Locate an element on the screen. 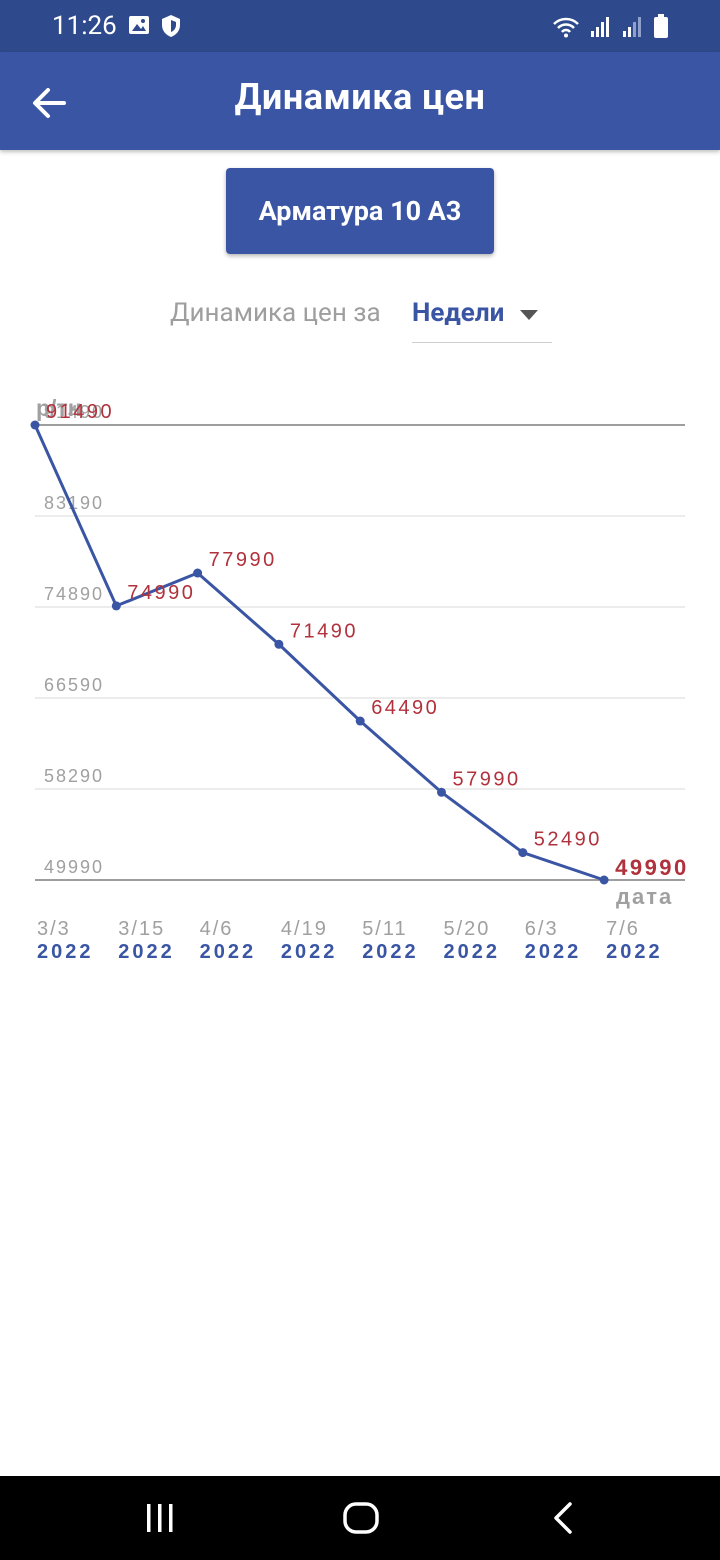  y-tick-label: 83190 is located at coordinates (74, 503).